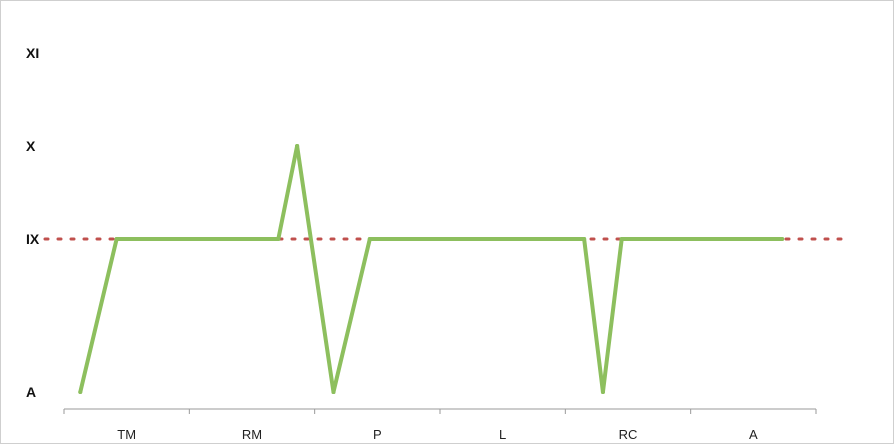  Describe the element at coordinates (628, 434) in the screenshot. I see `x-tick-label-rc: RC` at that location.